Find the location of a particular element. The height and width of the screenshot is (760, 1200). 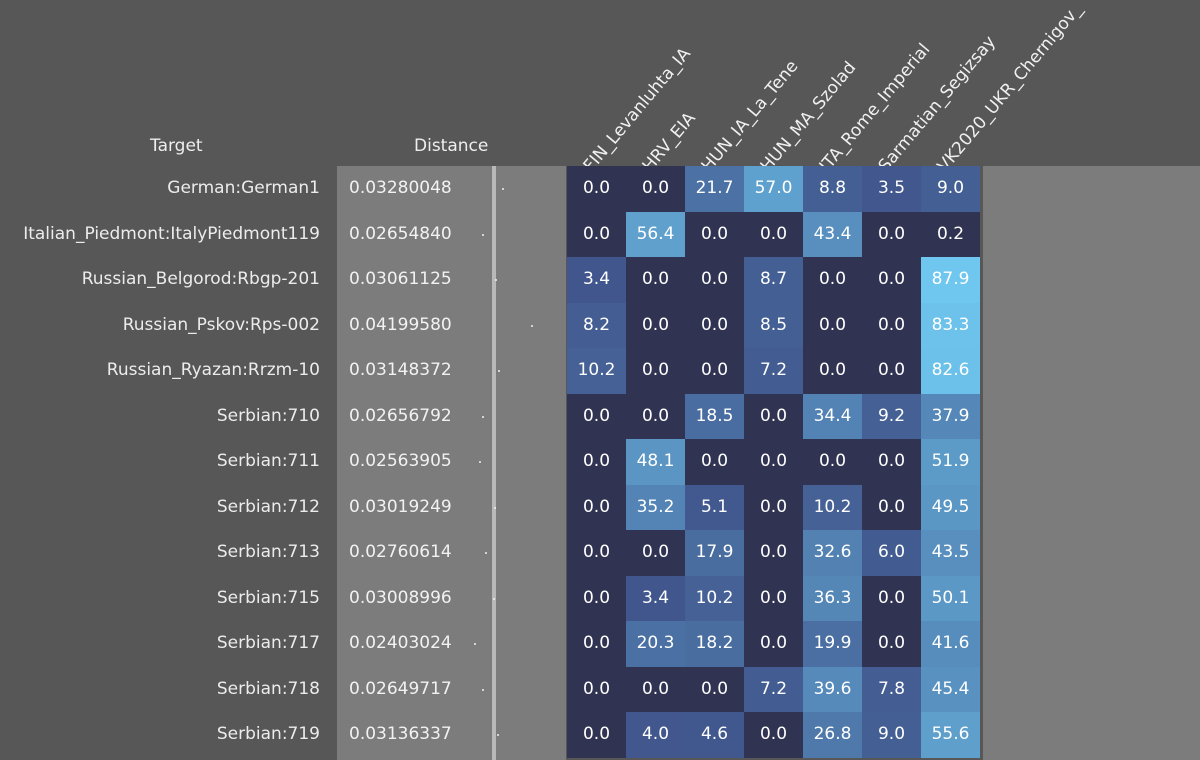

heatmap-cell: 18.5 is located at coordinates (714, 416).